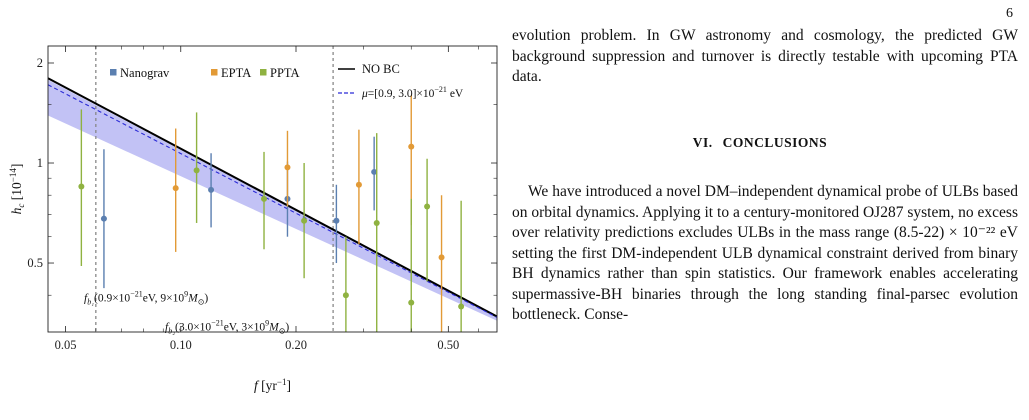  I want to click on y-tick-label: 2, so click(40, 63).